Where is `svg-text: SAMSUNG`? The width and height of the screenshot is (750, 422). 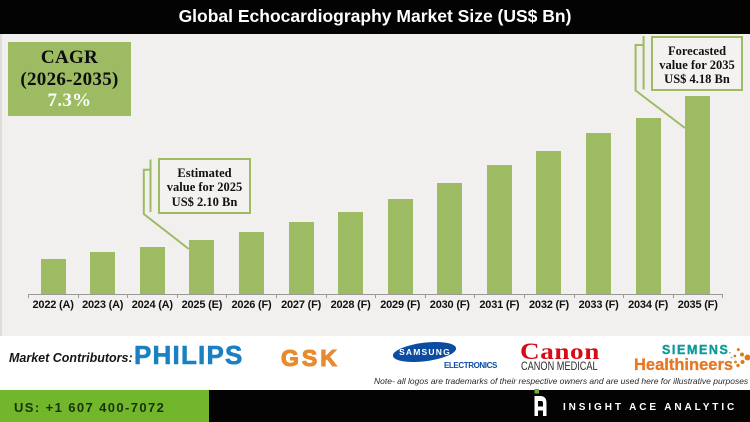
svg-text: SAMSUNG is located at coordinates (425, 352).